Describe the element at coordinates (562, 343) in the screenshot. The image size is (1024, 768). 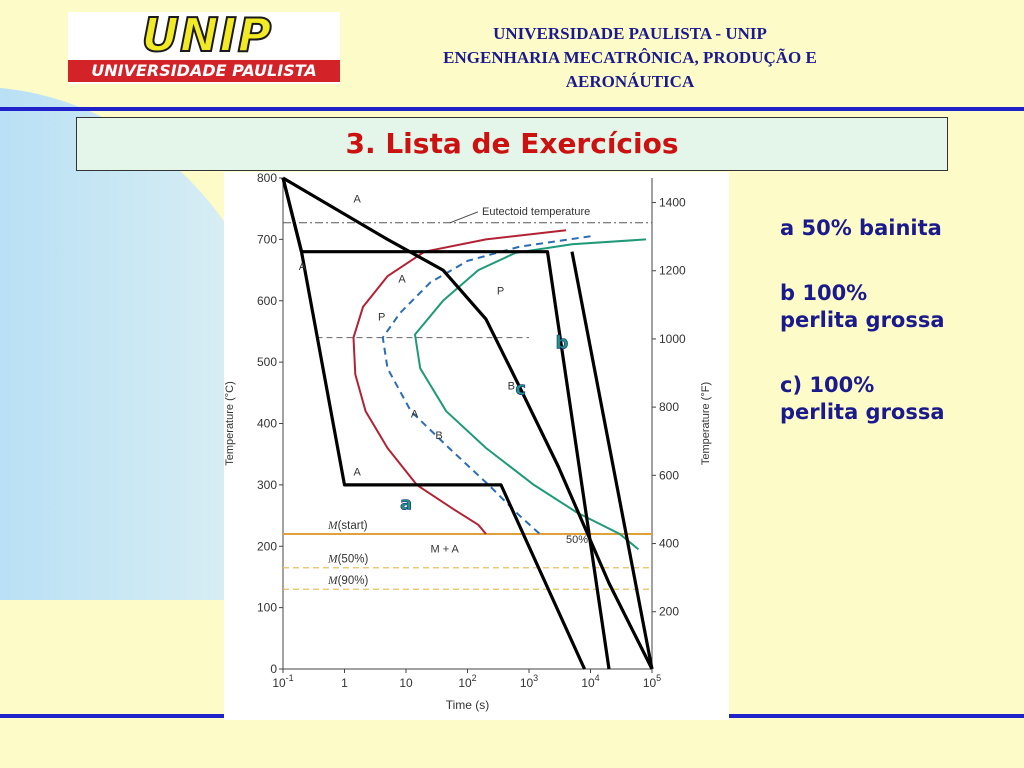
I see `path-label-b: b` at that location.